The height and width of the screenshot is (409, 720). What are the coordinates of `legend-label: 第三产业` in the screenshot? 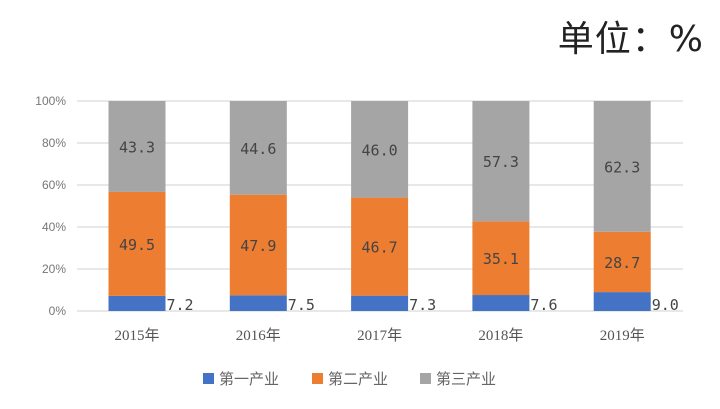 It's located at (466, 379).